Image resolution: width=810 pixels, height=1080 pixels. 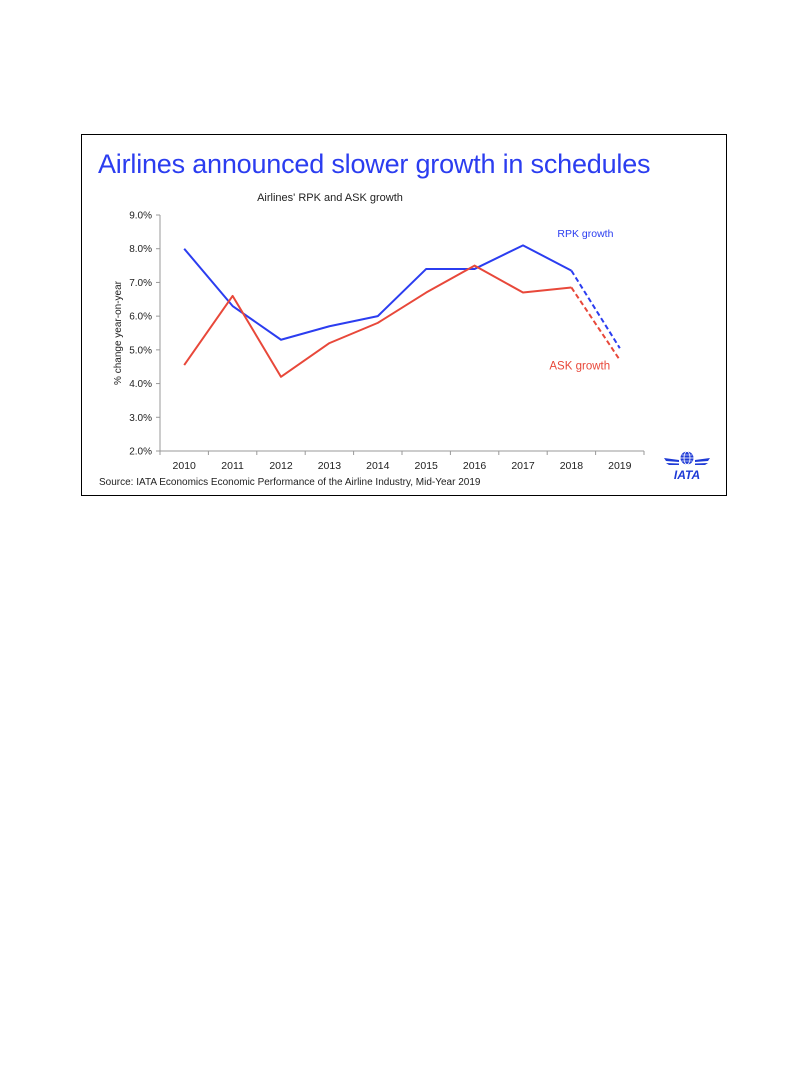 What do you see at coordinates (140, 317) in the screenshot?
I see `y-tick-label: 6.0%` at bounding box center [140, 317].